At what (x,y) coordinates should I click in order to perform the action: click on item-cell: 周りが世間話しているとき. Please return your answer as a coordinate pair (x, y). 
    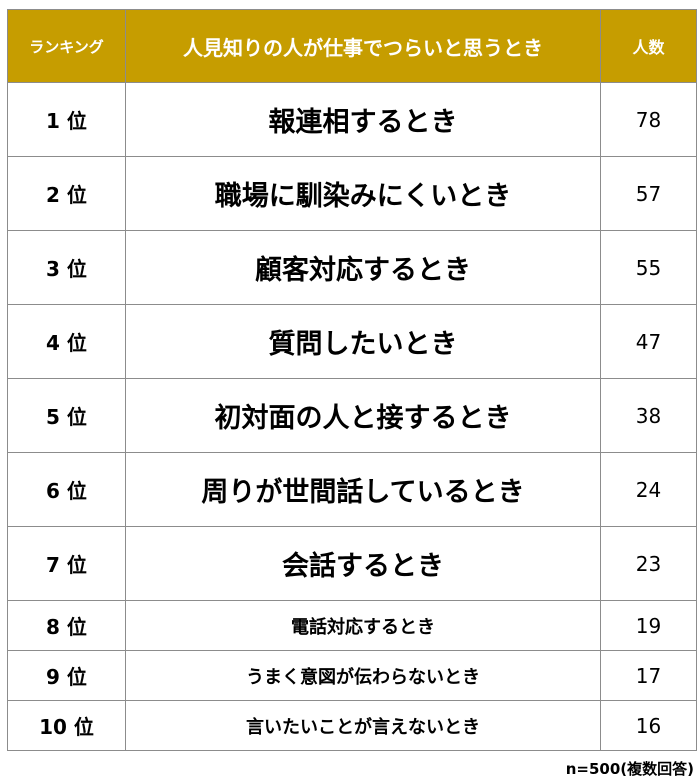
    Looking at the image, I should click on (363, 489).